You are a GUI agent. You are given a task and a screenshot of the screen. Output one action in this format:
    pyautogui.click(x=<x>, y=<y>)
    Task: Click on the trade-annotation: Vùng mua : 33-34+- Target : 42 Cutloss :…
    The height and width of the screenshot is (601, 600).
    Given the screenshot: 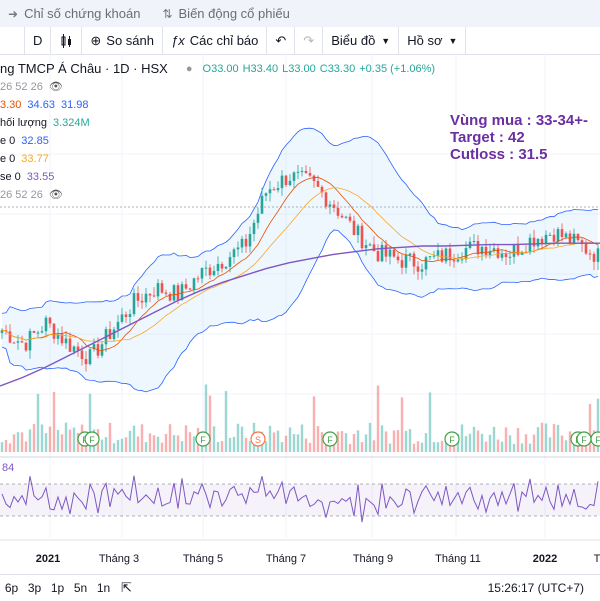 What is the action you would take?
    pyautogui.click(x=519, y=137)
    